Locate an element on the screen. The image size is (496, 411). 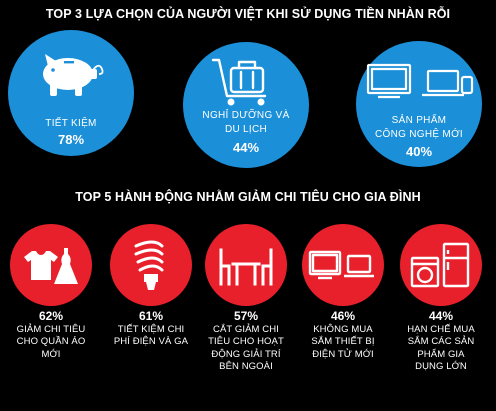
electronics-label-line-3: ĐIỆN TỬ MỚI is located at coordinates (343, 354).